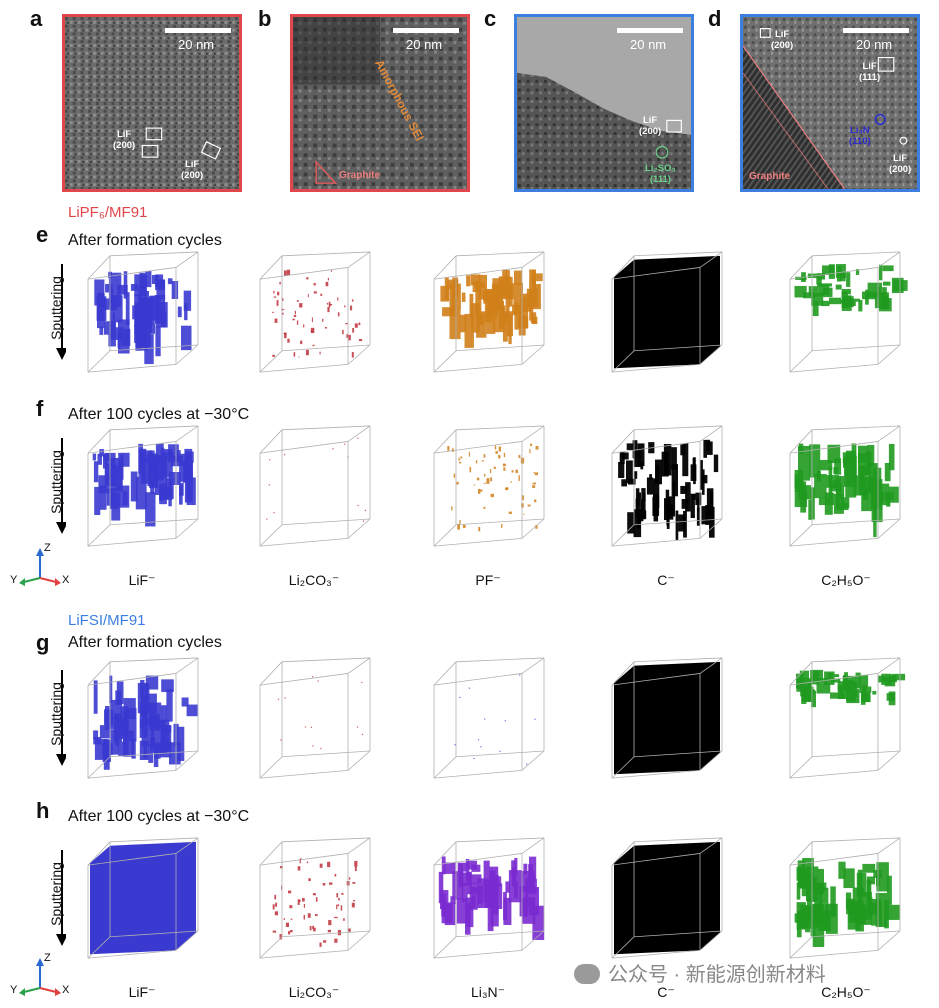  Describe the element at coordinates (40, 408) in the screenshot. I see `panel-label-f: f` at that location.